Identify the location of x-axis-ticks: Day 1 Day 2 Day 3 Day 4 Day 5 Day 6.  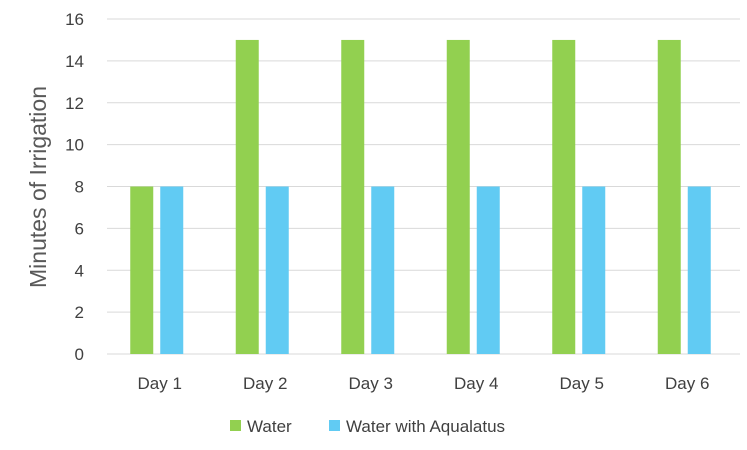
(424, 383).